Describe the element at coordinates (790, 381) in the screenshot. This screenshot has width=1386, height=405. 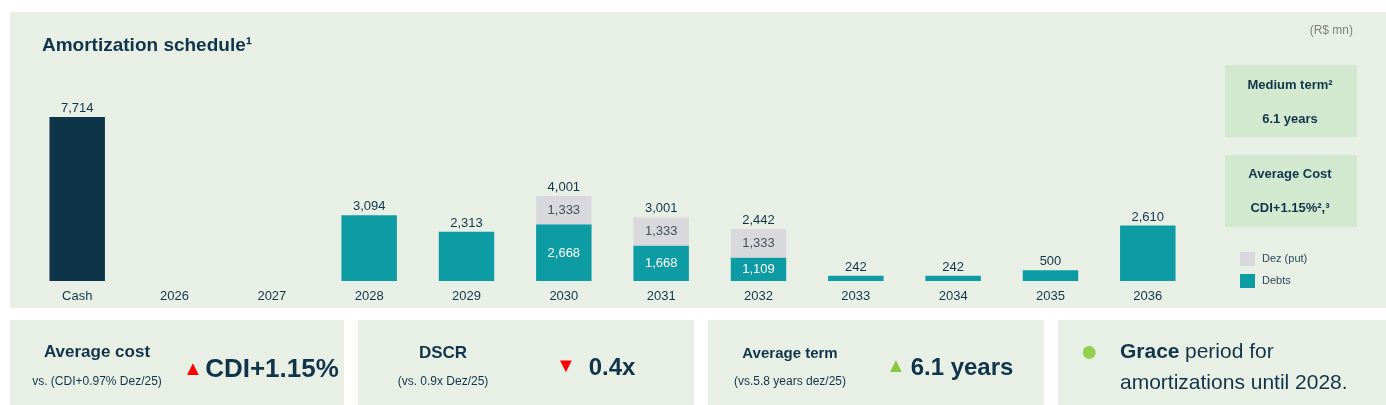
I see `text: (vs.5.8 years dez/25)` at that location.